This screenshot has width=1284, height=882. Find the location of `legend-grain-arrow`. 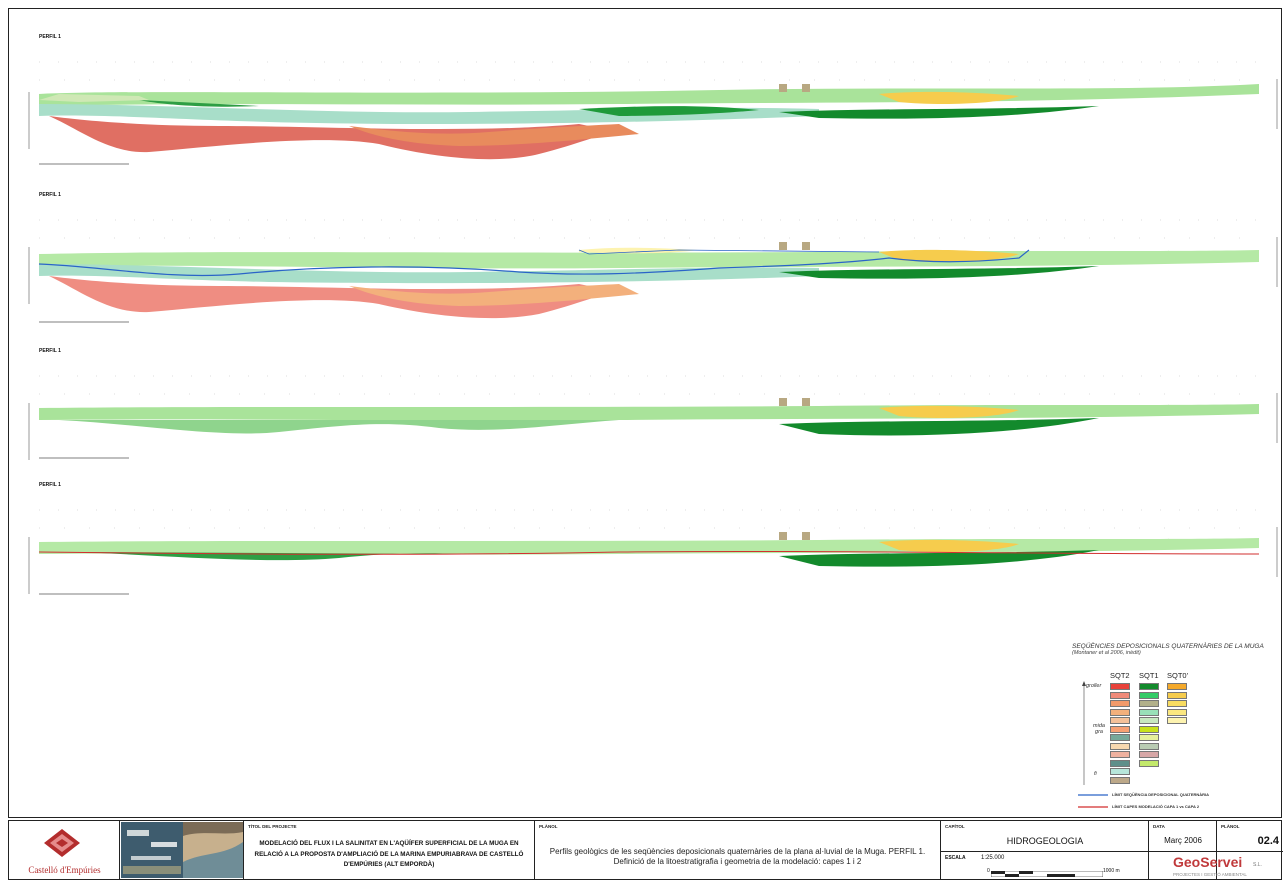

legend-grain-arrow is located at coordinates (1084, 733).